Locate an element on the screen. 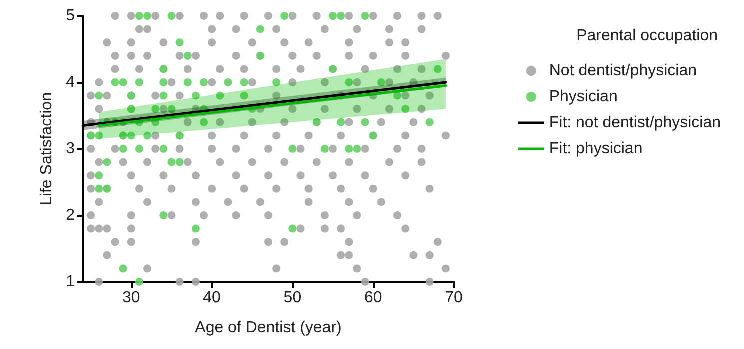  legend-label: Fit: physician is located at coordinates (596, 149).